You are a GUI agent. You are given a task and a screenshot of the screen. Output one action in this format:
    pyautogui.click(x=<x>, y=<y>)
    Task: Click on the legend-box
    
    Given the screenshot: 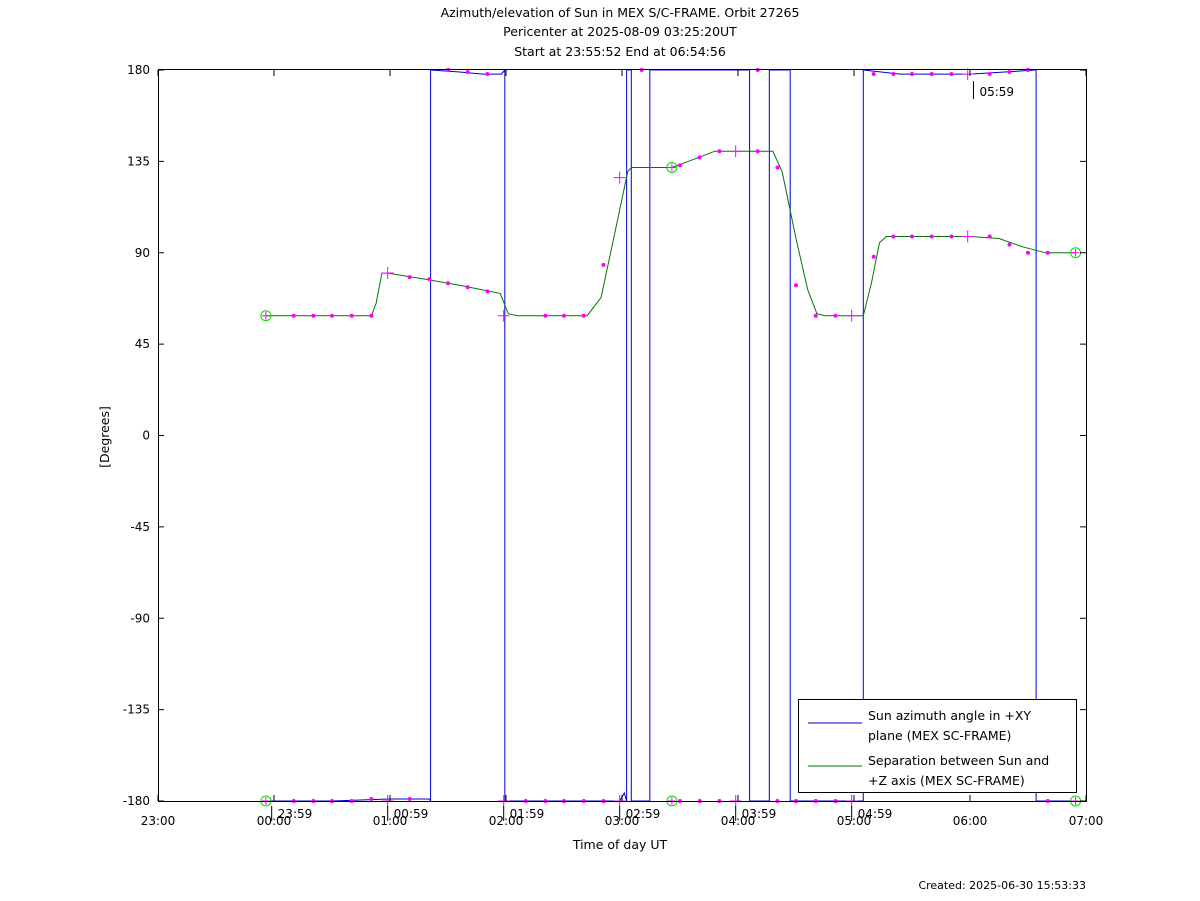 What is the action you would take?
    pyautogui.click(x=937, y=746)
    